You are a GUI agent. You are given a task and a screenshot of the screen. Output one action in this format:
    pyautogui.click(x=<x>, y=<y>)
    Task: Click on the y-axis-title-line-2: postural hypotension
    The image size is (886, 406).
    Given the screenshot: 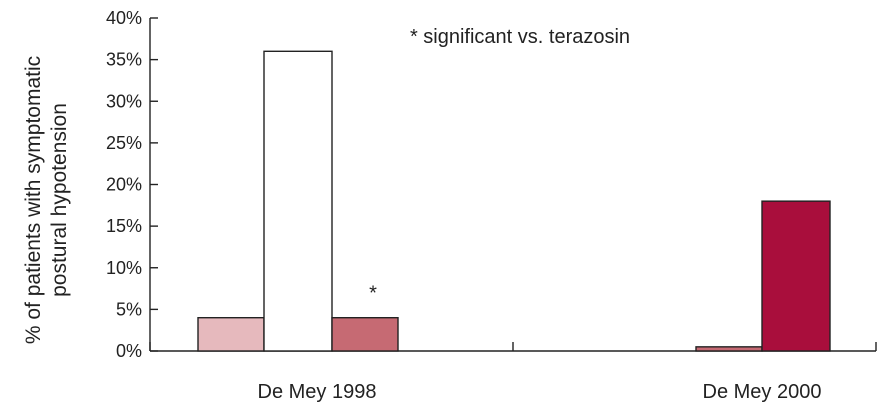 What is the action you would take?
    pyautogui.click(x=59, y=200)
    